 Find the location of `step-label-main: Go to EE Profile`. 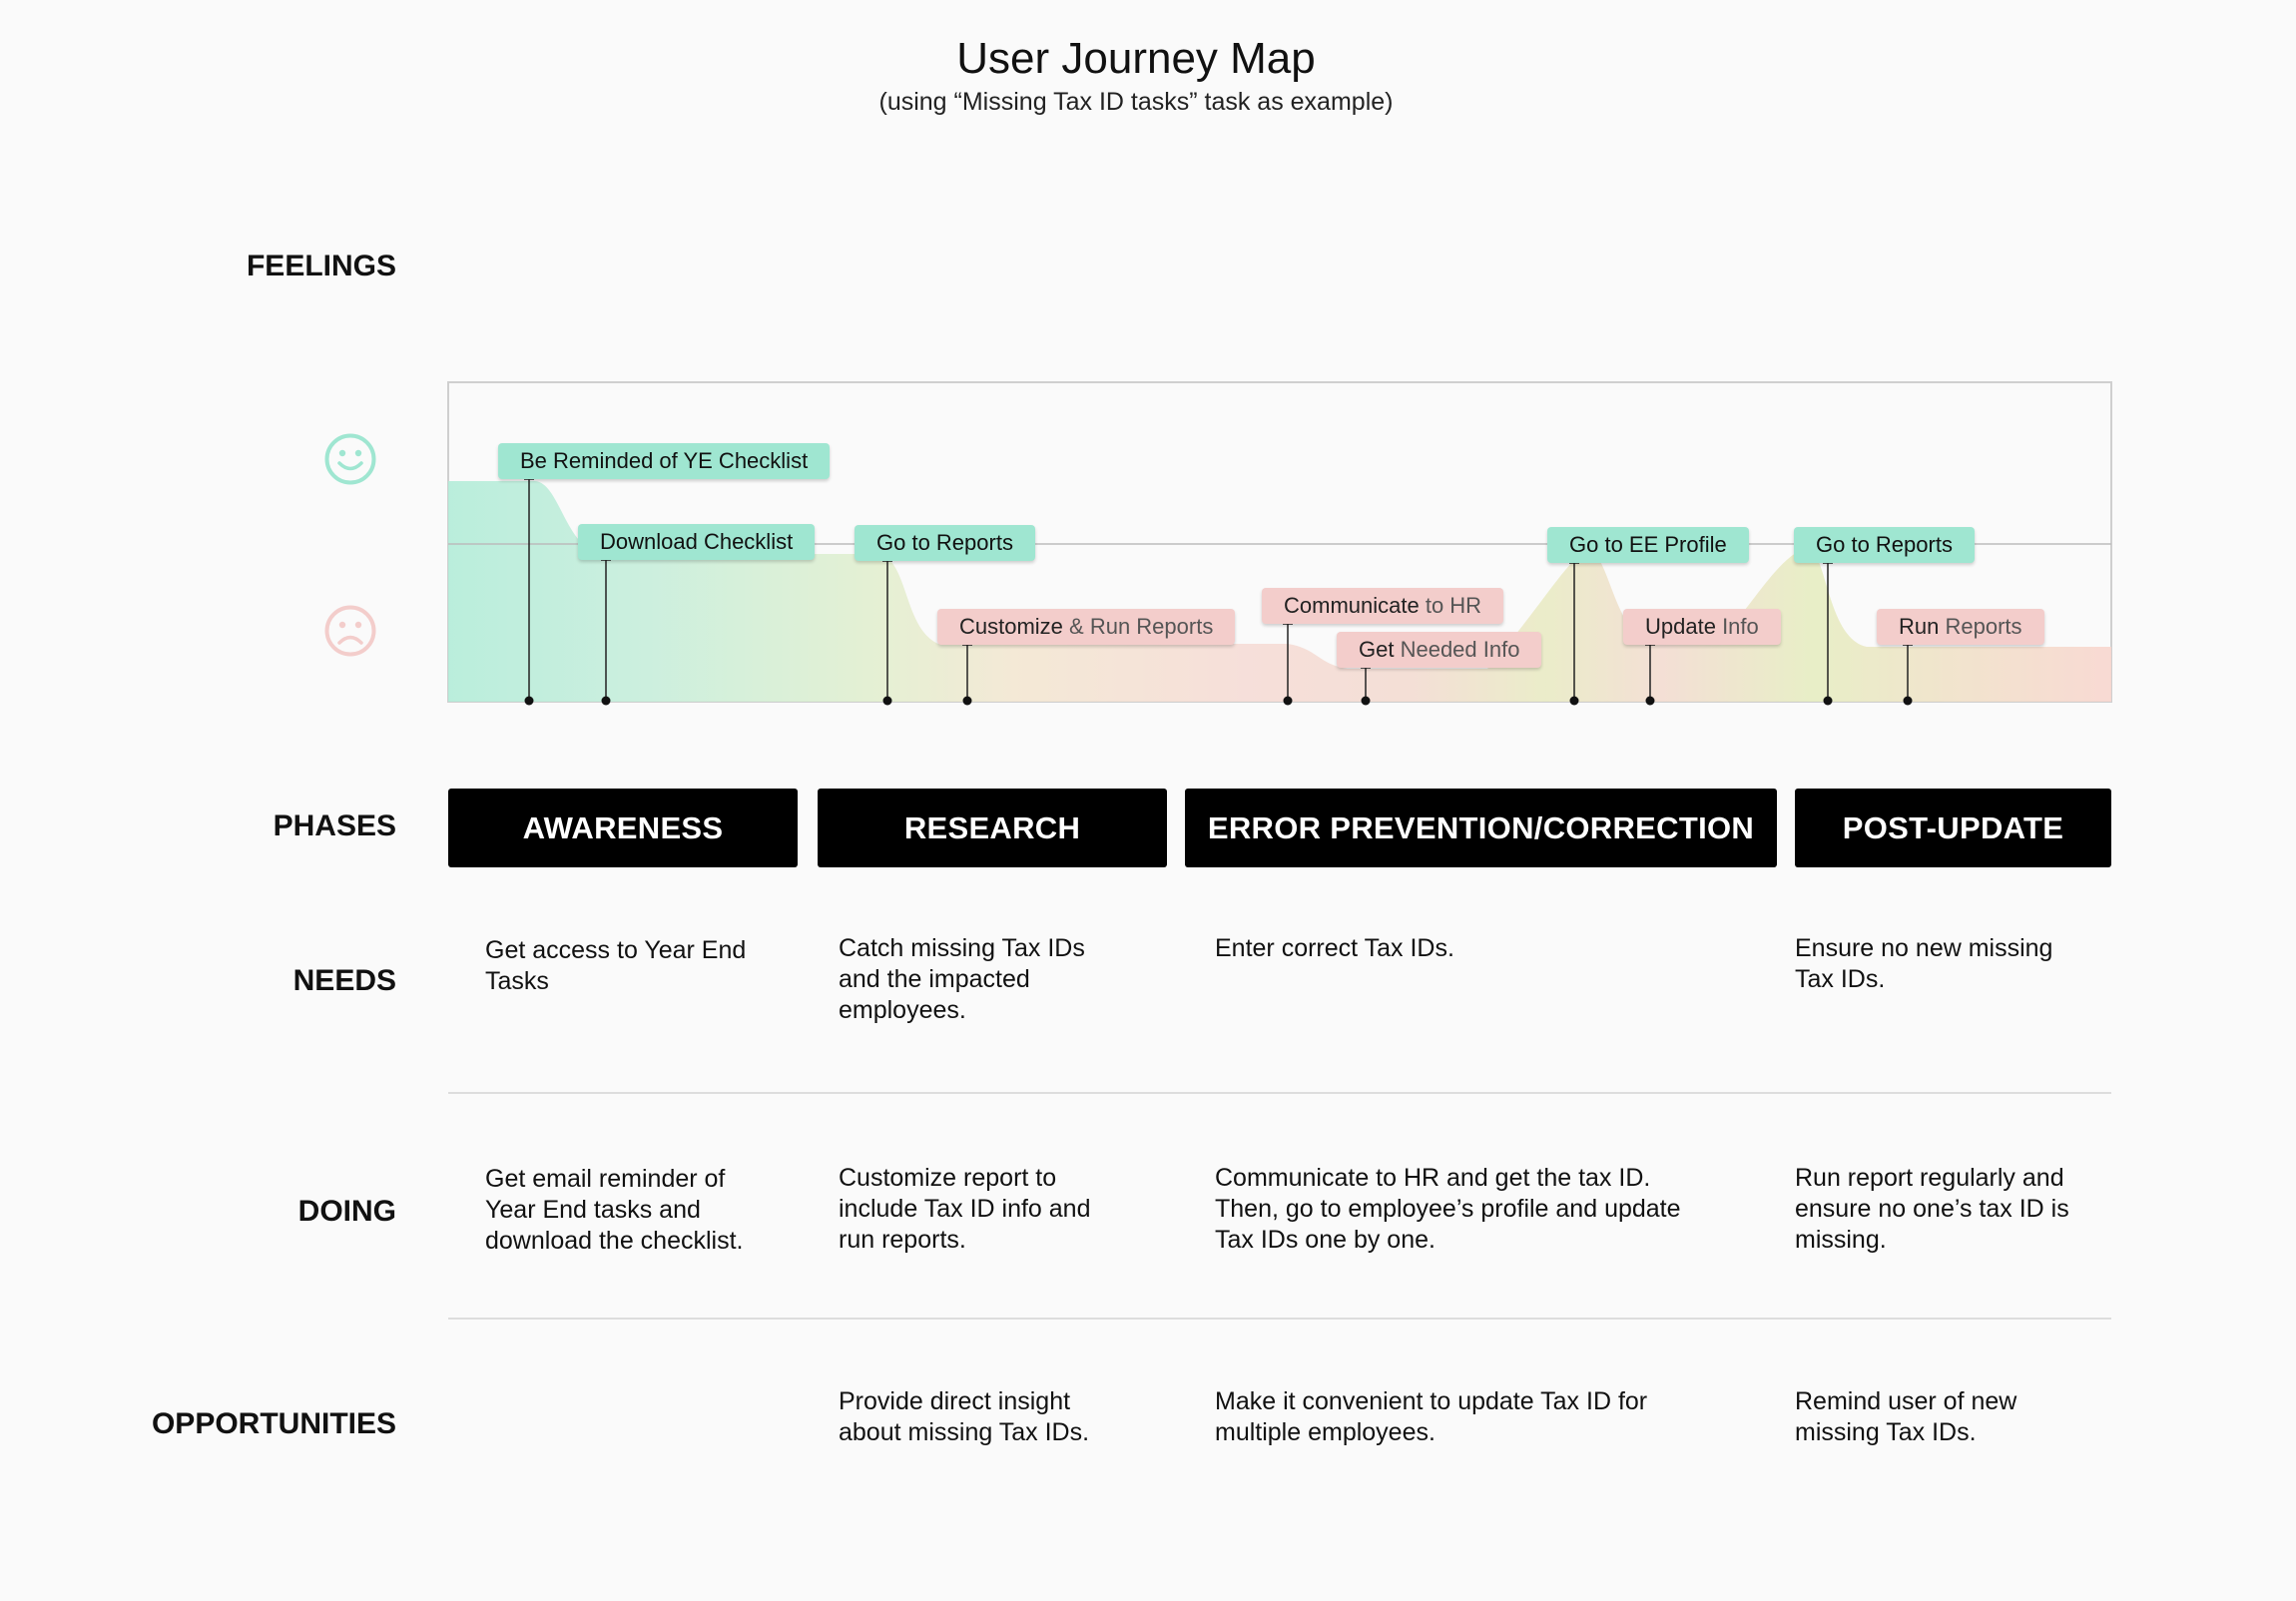

step-label-main: Go to EE Profile is located at coordinates (1648, 545).